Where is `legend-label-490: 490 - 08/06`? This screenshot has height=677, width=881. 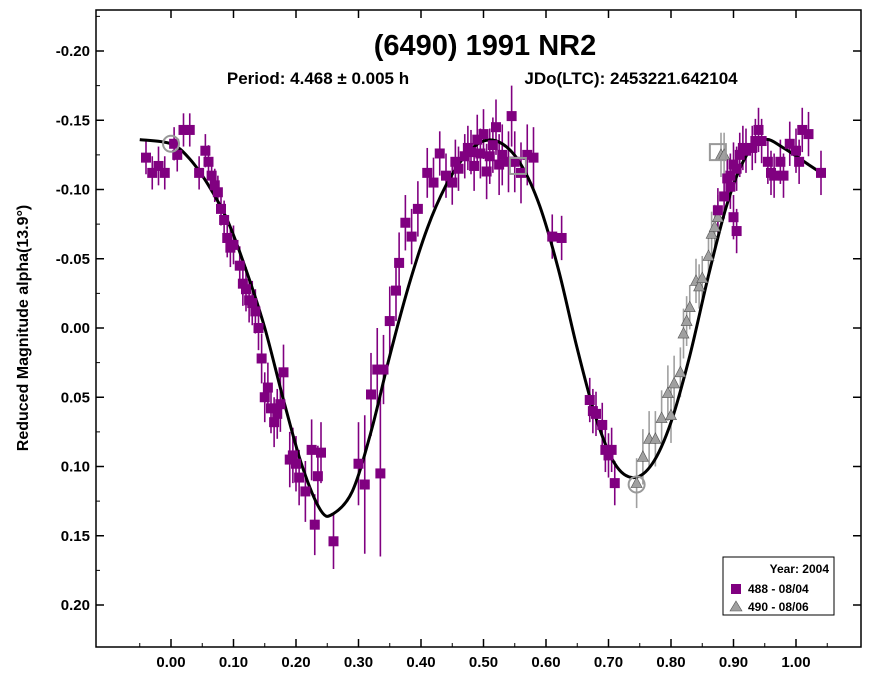
legend-label-490: 490 - 08/06 is located at coordinates (778, 607).